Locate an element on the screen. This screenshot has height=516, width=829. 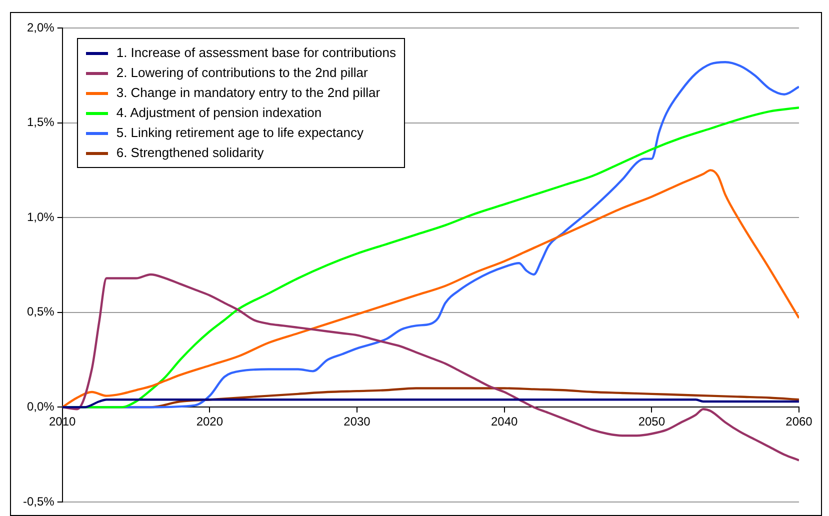
legend-label: 5. Linking retirement age to life expectancy is located at coordinates (240, 133).